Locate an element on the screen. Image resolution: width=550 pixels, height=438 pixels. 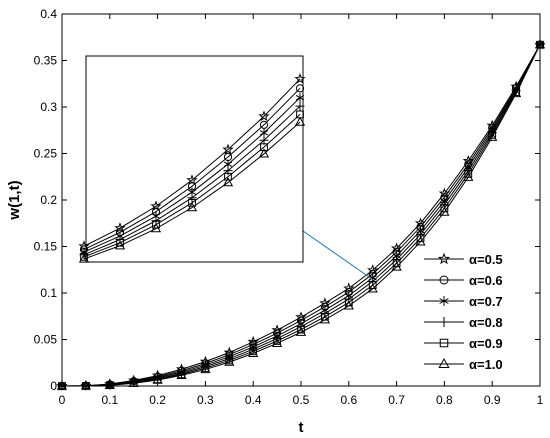
x-tick-label: 0.3 is located at coordinates (205, 400).